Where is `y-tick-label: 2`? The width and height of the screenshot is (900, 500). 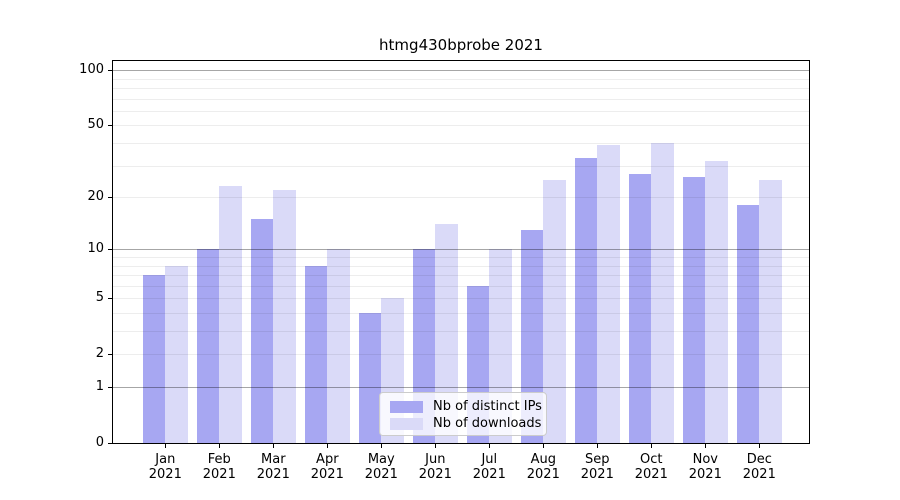 y-tick-label: 2 is located at coordinates (99, 354).